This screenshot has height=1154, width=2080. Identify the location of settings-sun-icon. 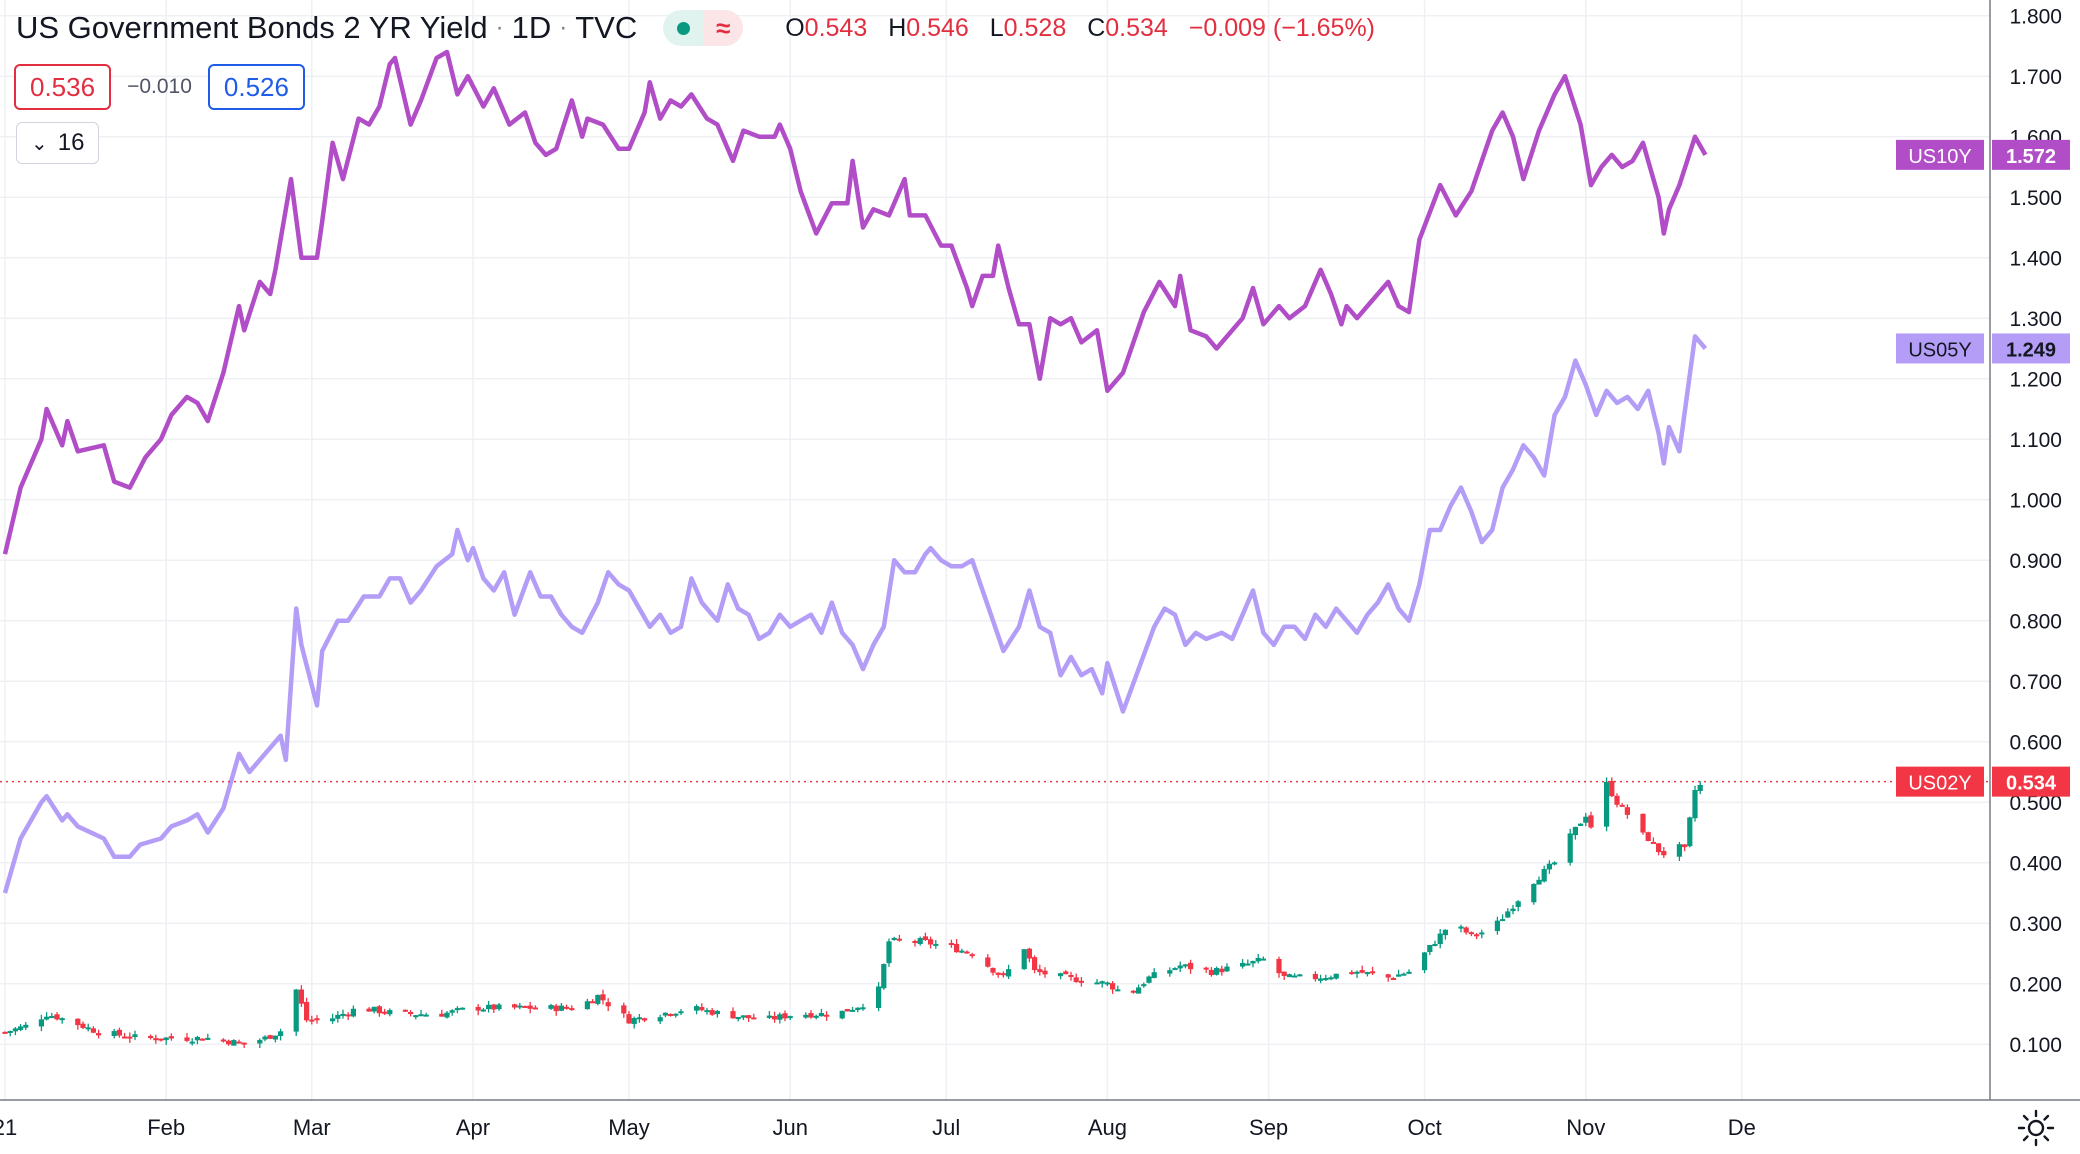
(2036, 1128).